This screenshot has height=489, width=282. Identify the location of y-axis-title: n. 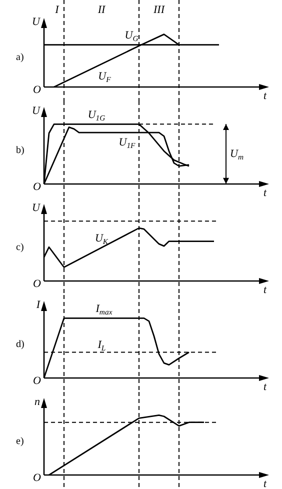
(37, 402).